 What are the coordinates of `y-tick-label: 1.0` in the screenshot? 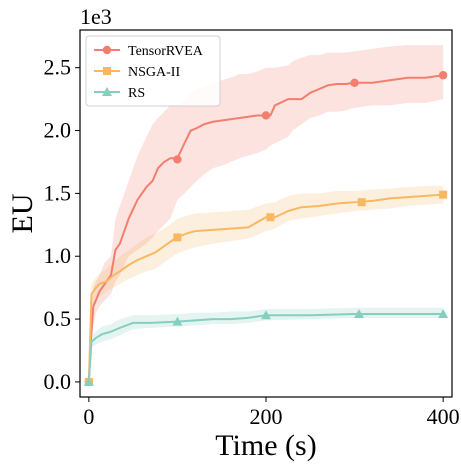 It's located at (58, 255).